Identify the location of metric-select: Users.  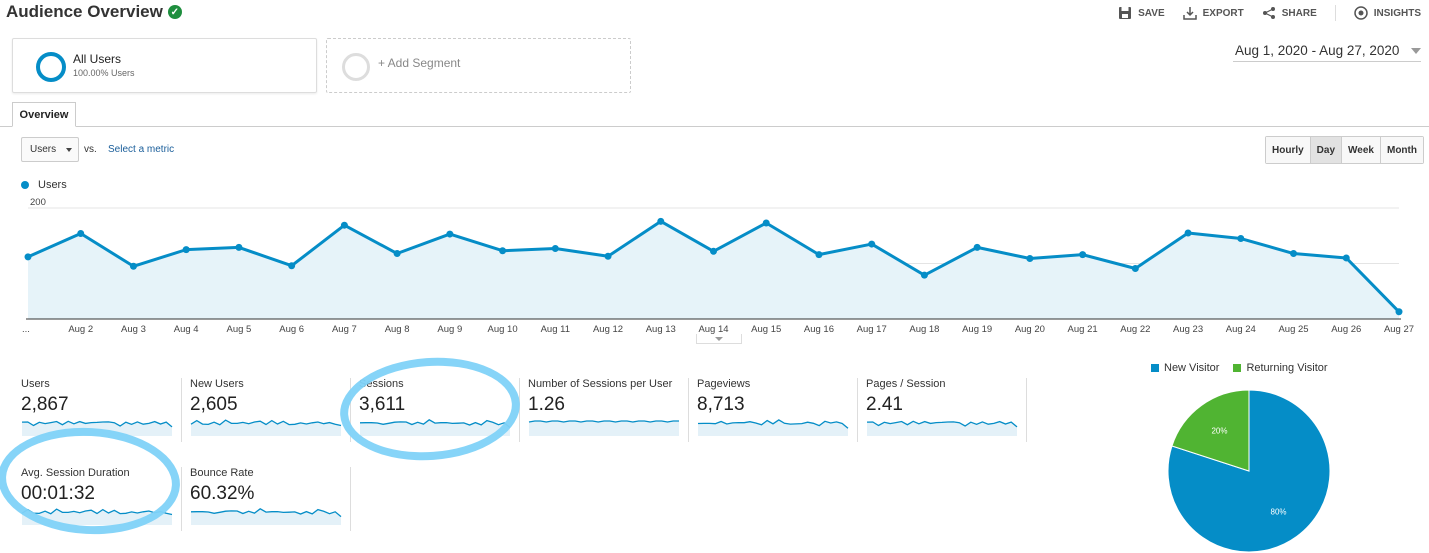
(50, 149).